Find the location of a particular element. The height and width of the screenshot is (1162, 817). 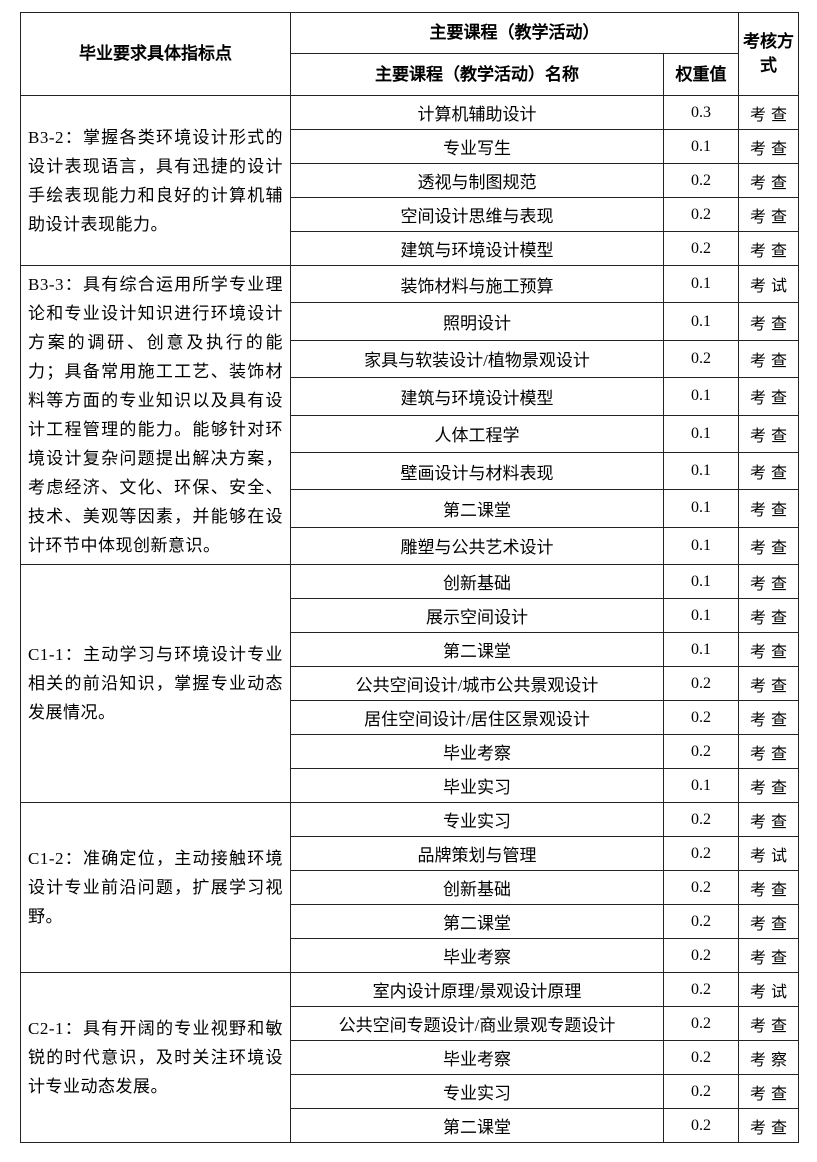

course-row: 建筑与环境设计模型 0.2 考查 is located at coordinates (410, 248).